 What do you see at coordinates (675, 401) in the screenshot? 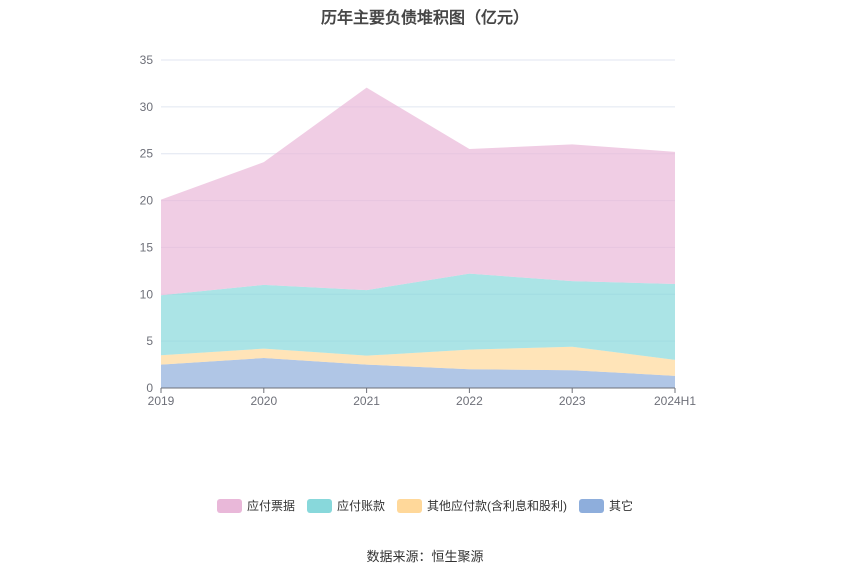
I see `x-tick-label: 2024H1` at bounding box center [675, 401].